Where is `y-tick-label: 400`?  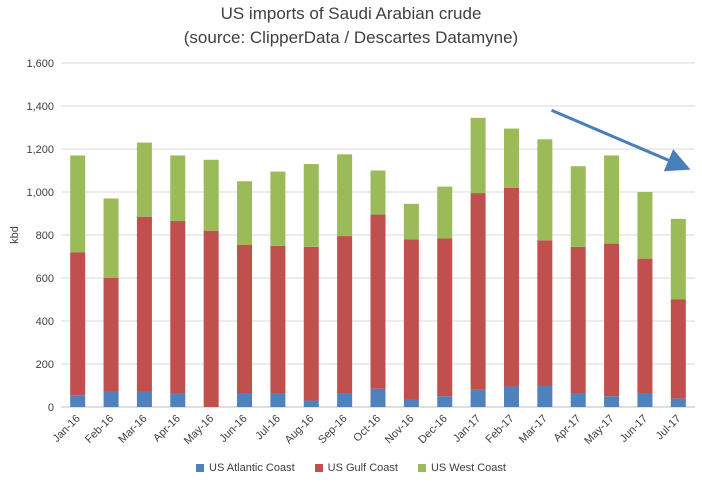 y-tick-label: 400 is located at coordinates (45, 322).